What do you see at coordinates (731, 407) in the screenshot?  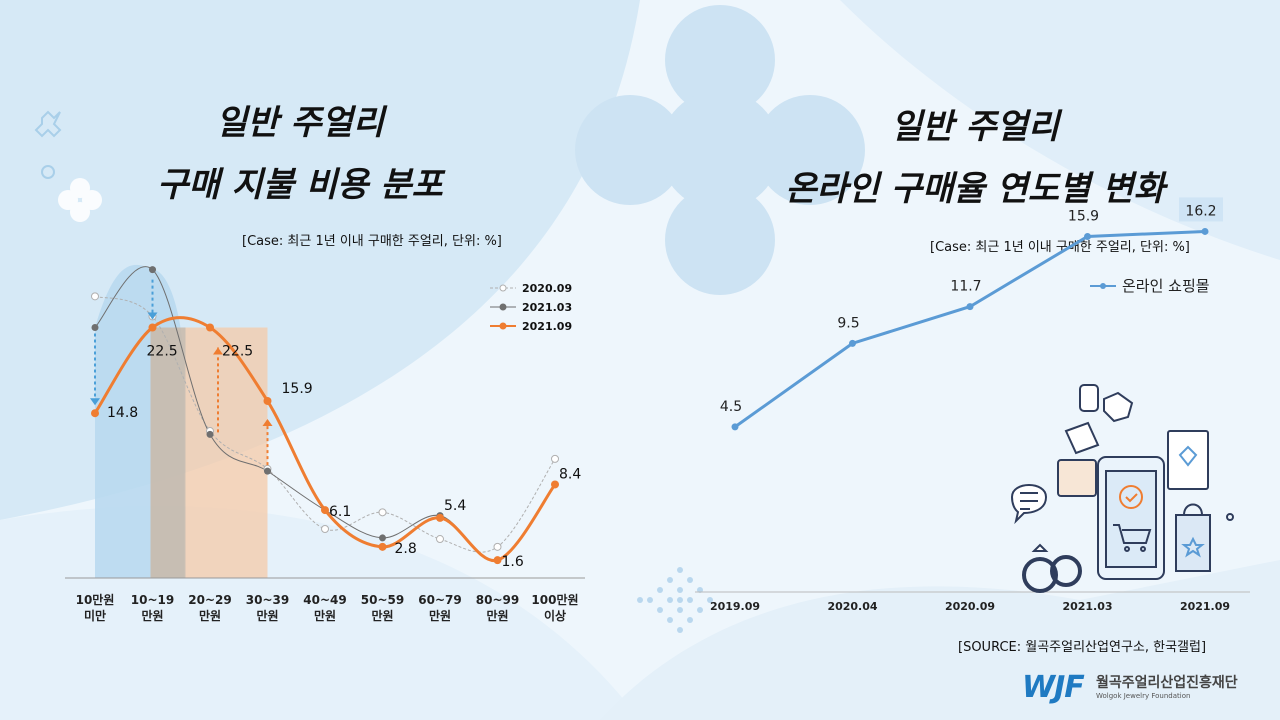 I see `data-label-online: 4.5` at bounding box center [731, 407].